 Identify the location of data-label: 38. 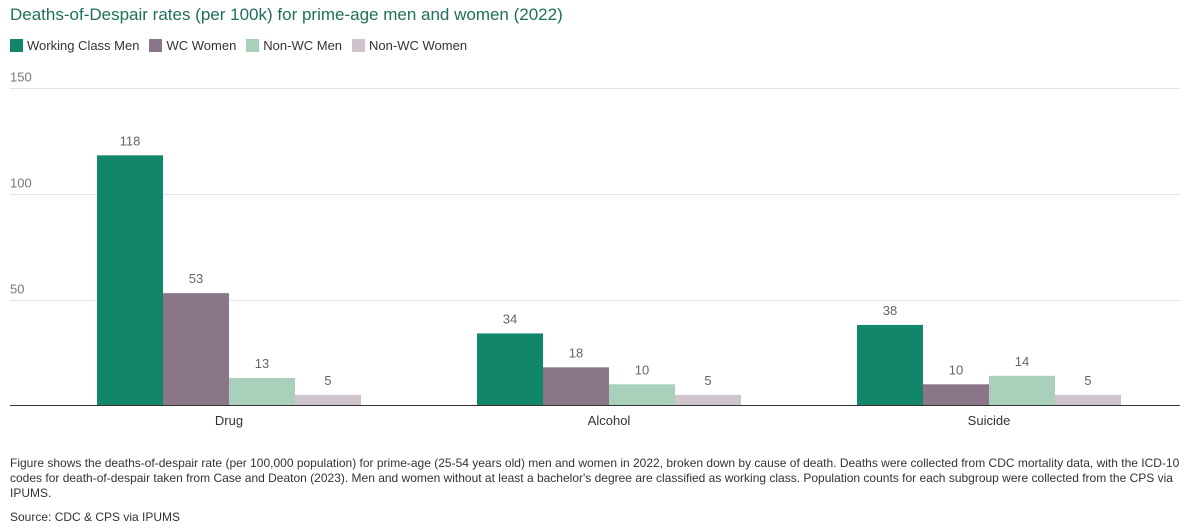
(890, 310).